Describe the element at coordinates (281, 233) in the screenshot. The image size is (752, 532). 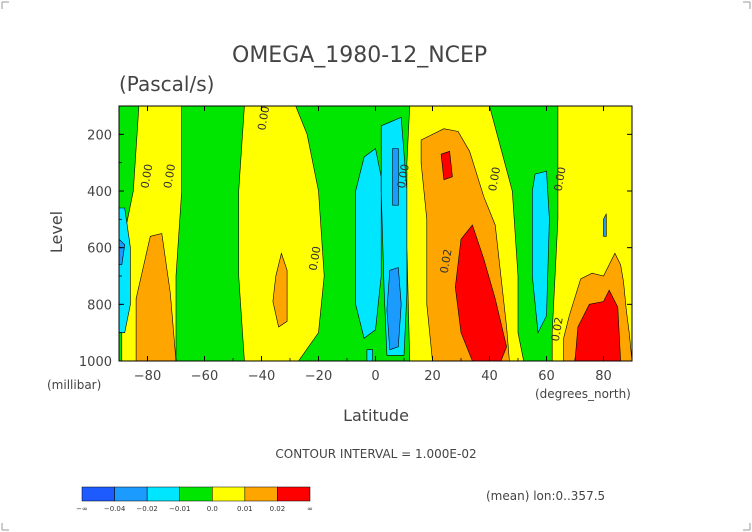
I see `contour-region-pos1` at that location.